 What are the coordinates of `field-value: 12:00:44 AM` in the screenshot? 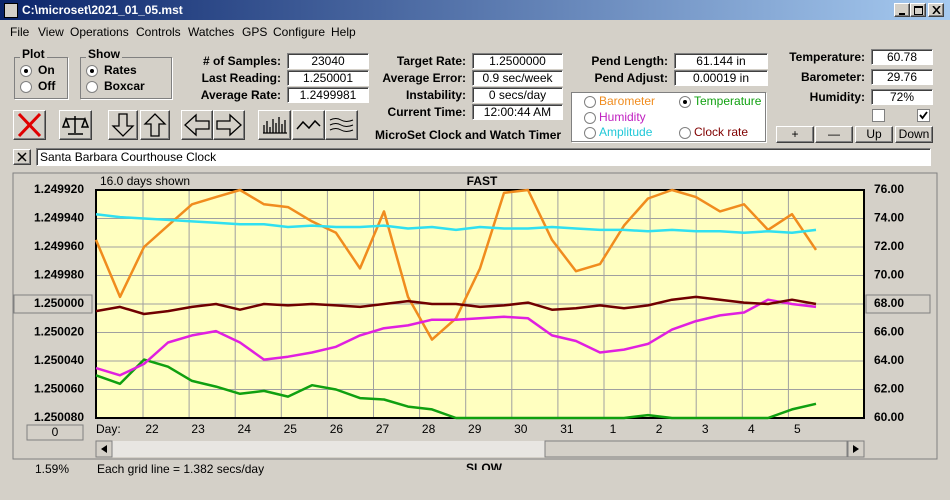 It's located at (517, 112).